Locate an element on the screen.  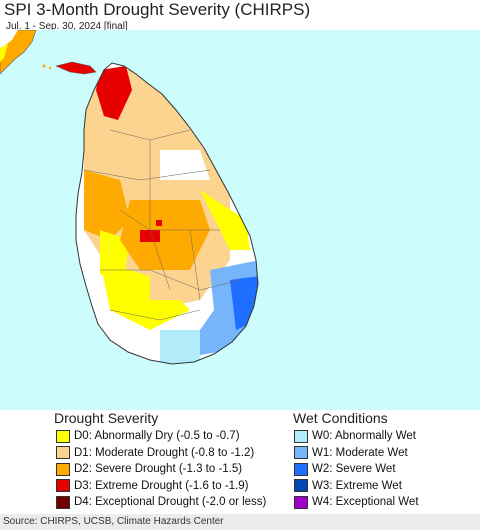
legend-item-w3: W3: Extreme Wet is located at coordinates (356, 486).